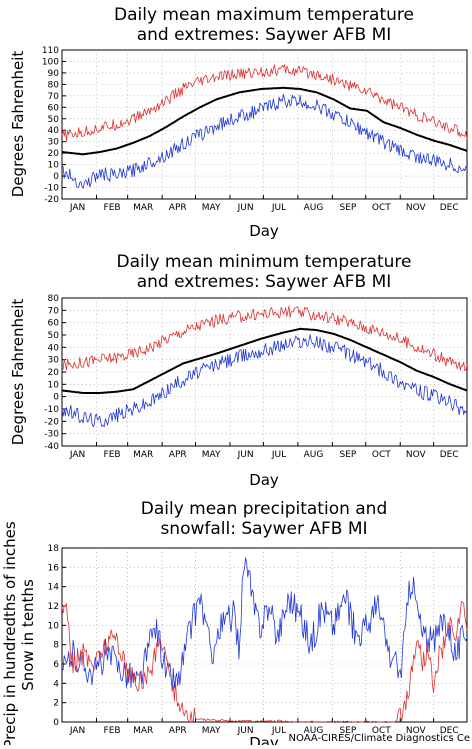 The width and height of the screenshot is (472, 749). Describe the element at coordinates (56, 704) in the screenshot. I see `y-tick-label: 2` at that location.